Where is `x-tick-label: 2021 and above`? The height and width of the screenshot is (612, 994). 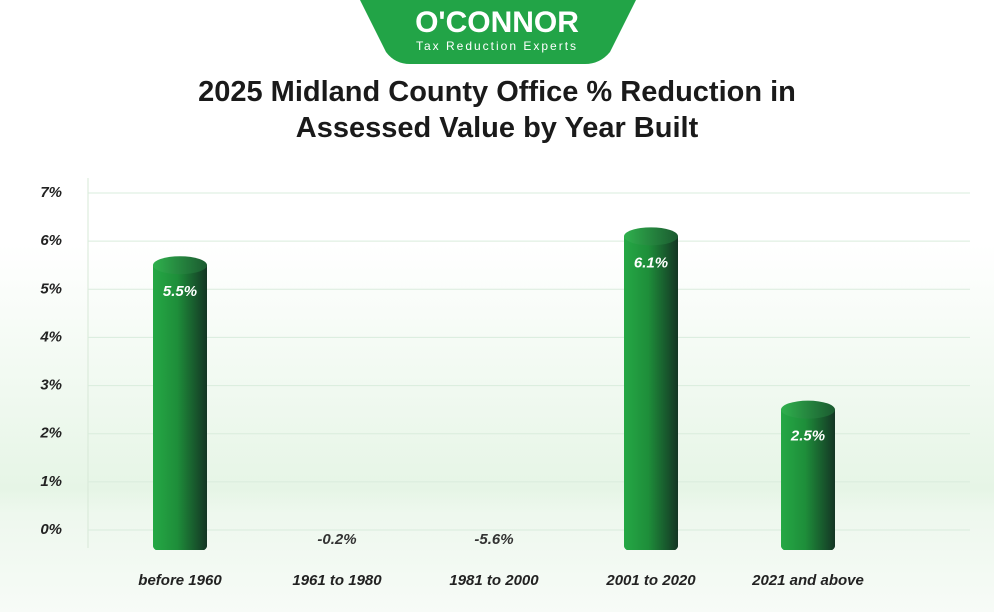 x-tick-label: 2021 and above is located at coordinates (807, 580).